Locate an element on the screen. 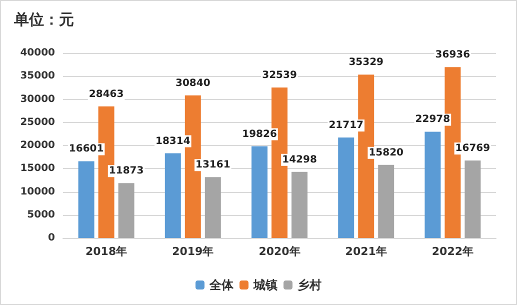 Image resolution: width=517 pixels, height=305 pixels. data-label: 28463 is located at coordinates (106, 94).